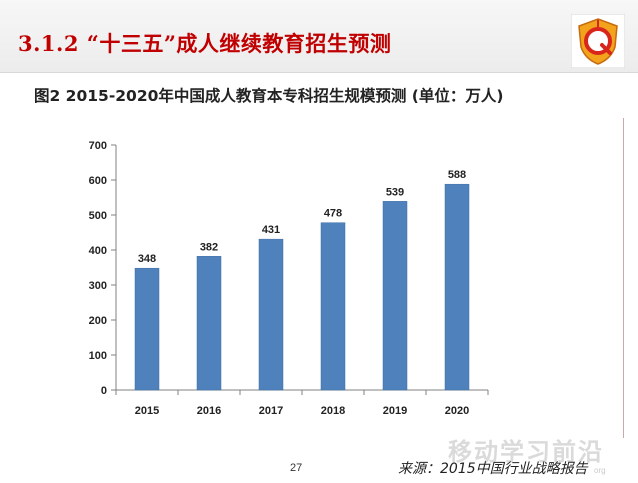  What do you see at coordinates (598, 41) in the screenshot?
I see `q-shield-logo-icon` at bounding box center [598, 41].